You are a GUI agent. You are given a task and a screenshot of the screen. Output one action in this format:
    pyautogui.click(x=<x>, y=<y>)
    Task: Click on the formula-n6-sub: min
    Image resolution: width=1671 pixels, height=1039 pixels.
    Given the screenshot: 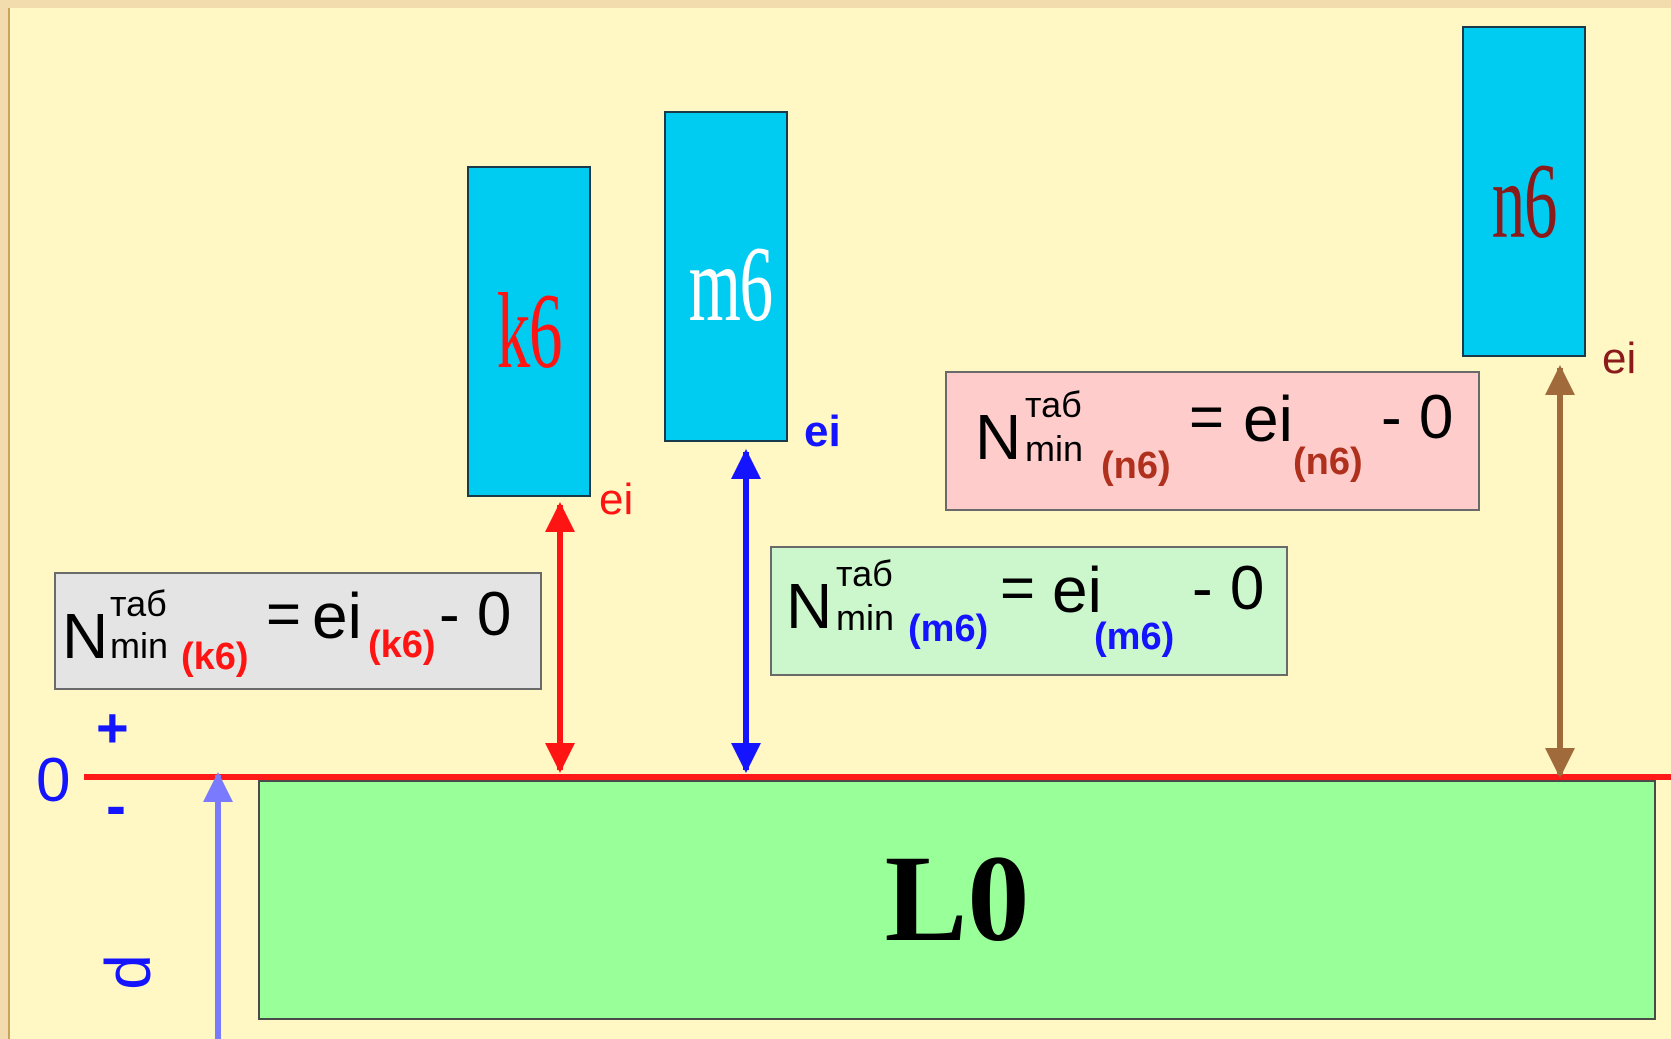 What is the action you would take?
    pyautogui.click(x=1054, y=448)
    